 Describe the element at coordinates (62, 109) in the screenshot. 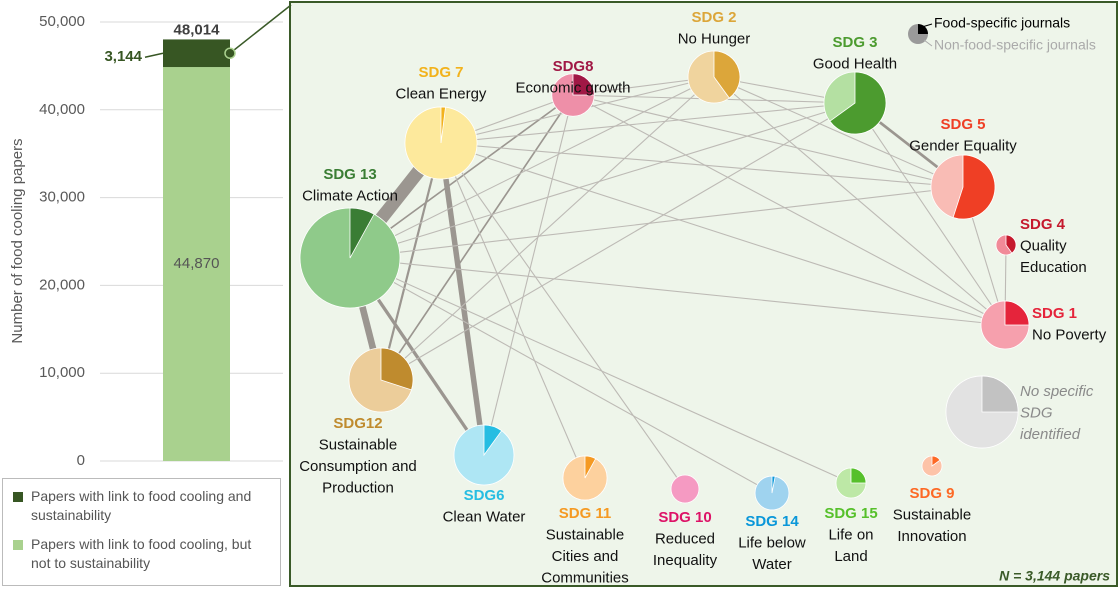

I see `y-tick-label: 40,000` at that location.